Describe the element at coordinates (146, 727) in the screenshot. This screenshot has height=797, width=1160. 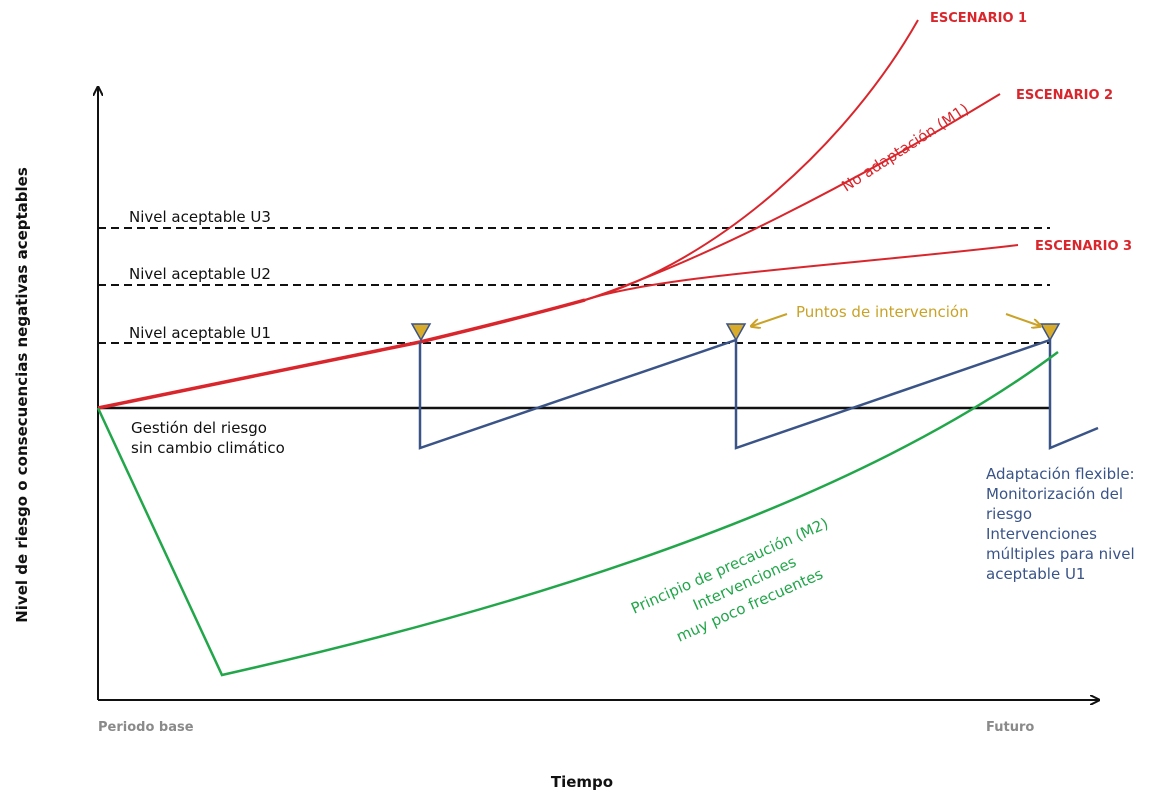
I see `x-axis-start-label: Periodo base` at that location.